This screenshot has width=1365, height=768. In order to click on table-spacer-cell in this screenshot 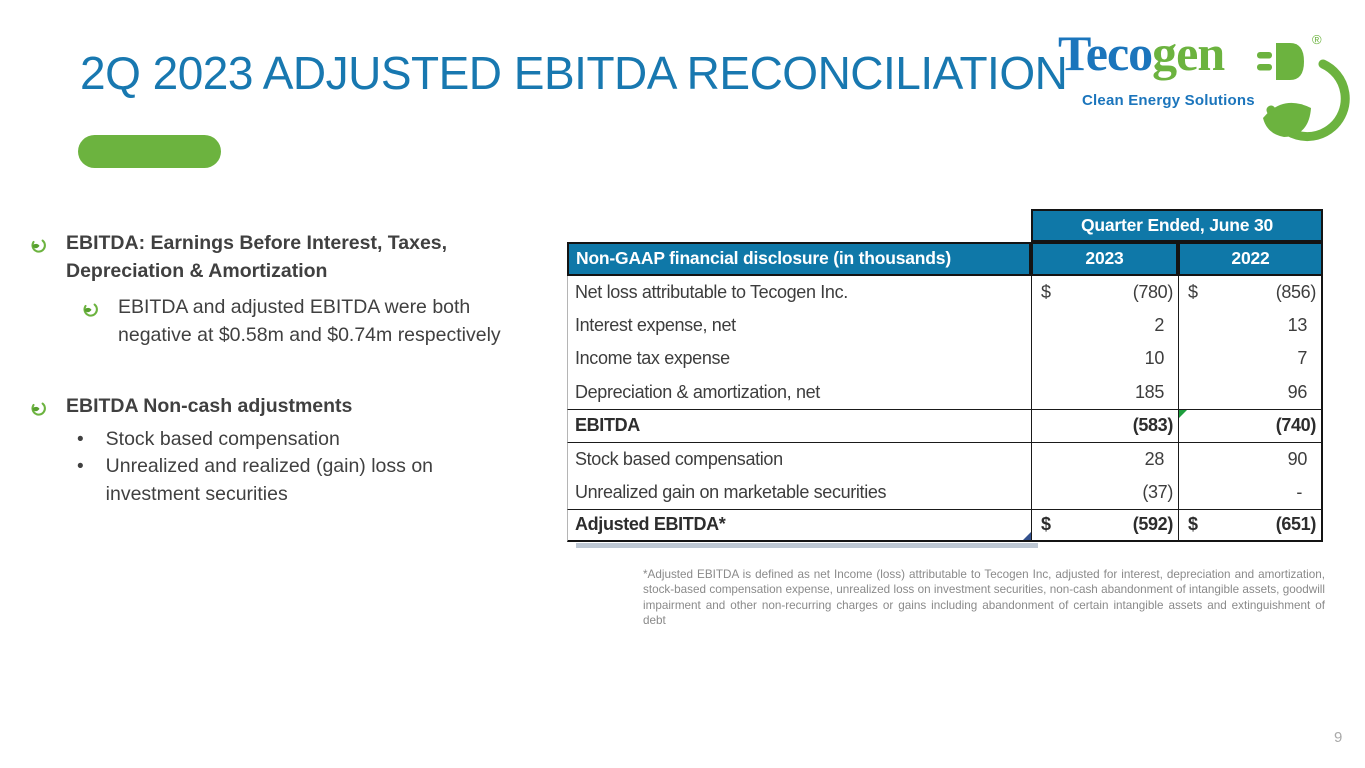, I will do `click(799, 226)`.